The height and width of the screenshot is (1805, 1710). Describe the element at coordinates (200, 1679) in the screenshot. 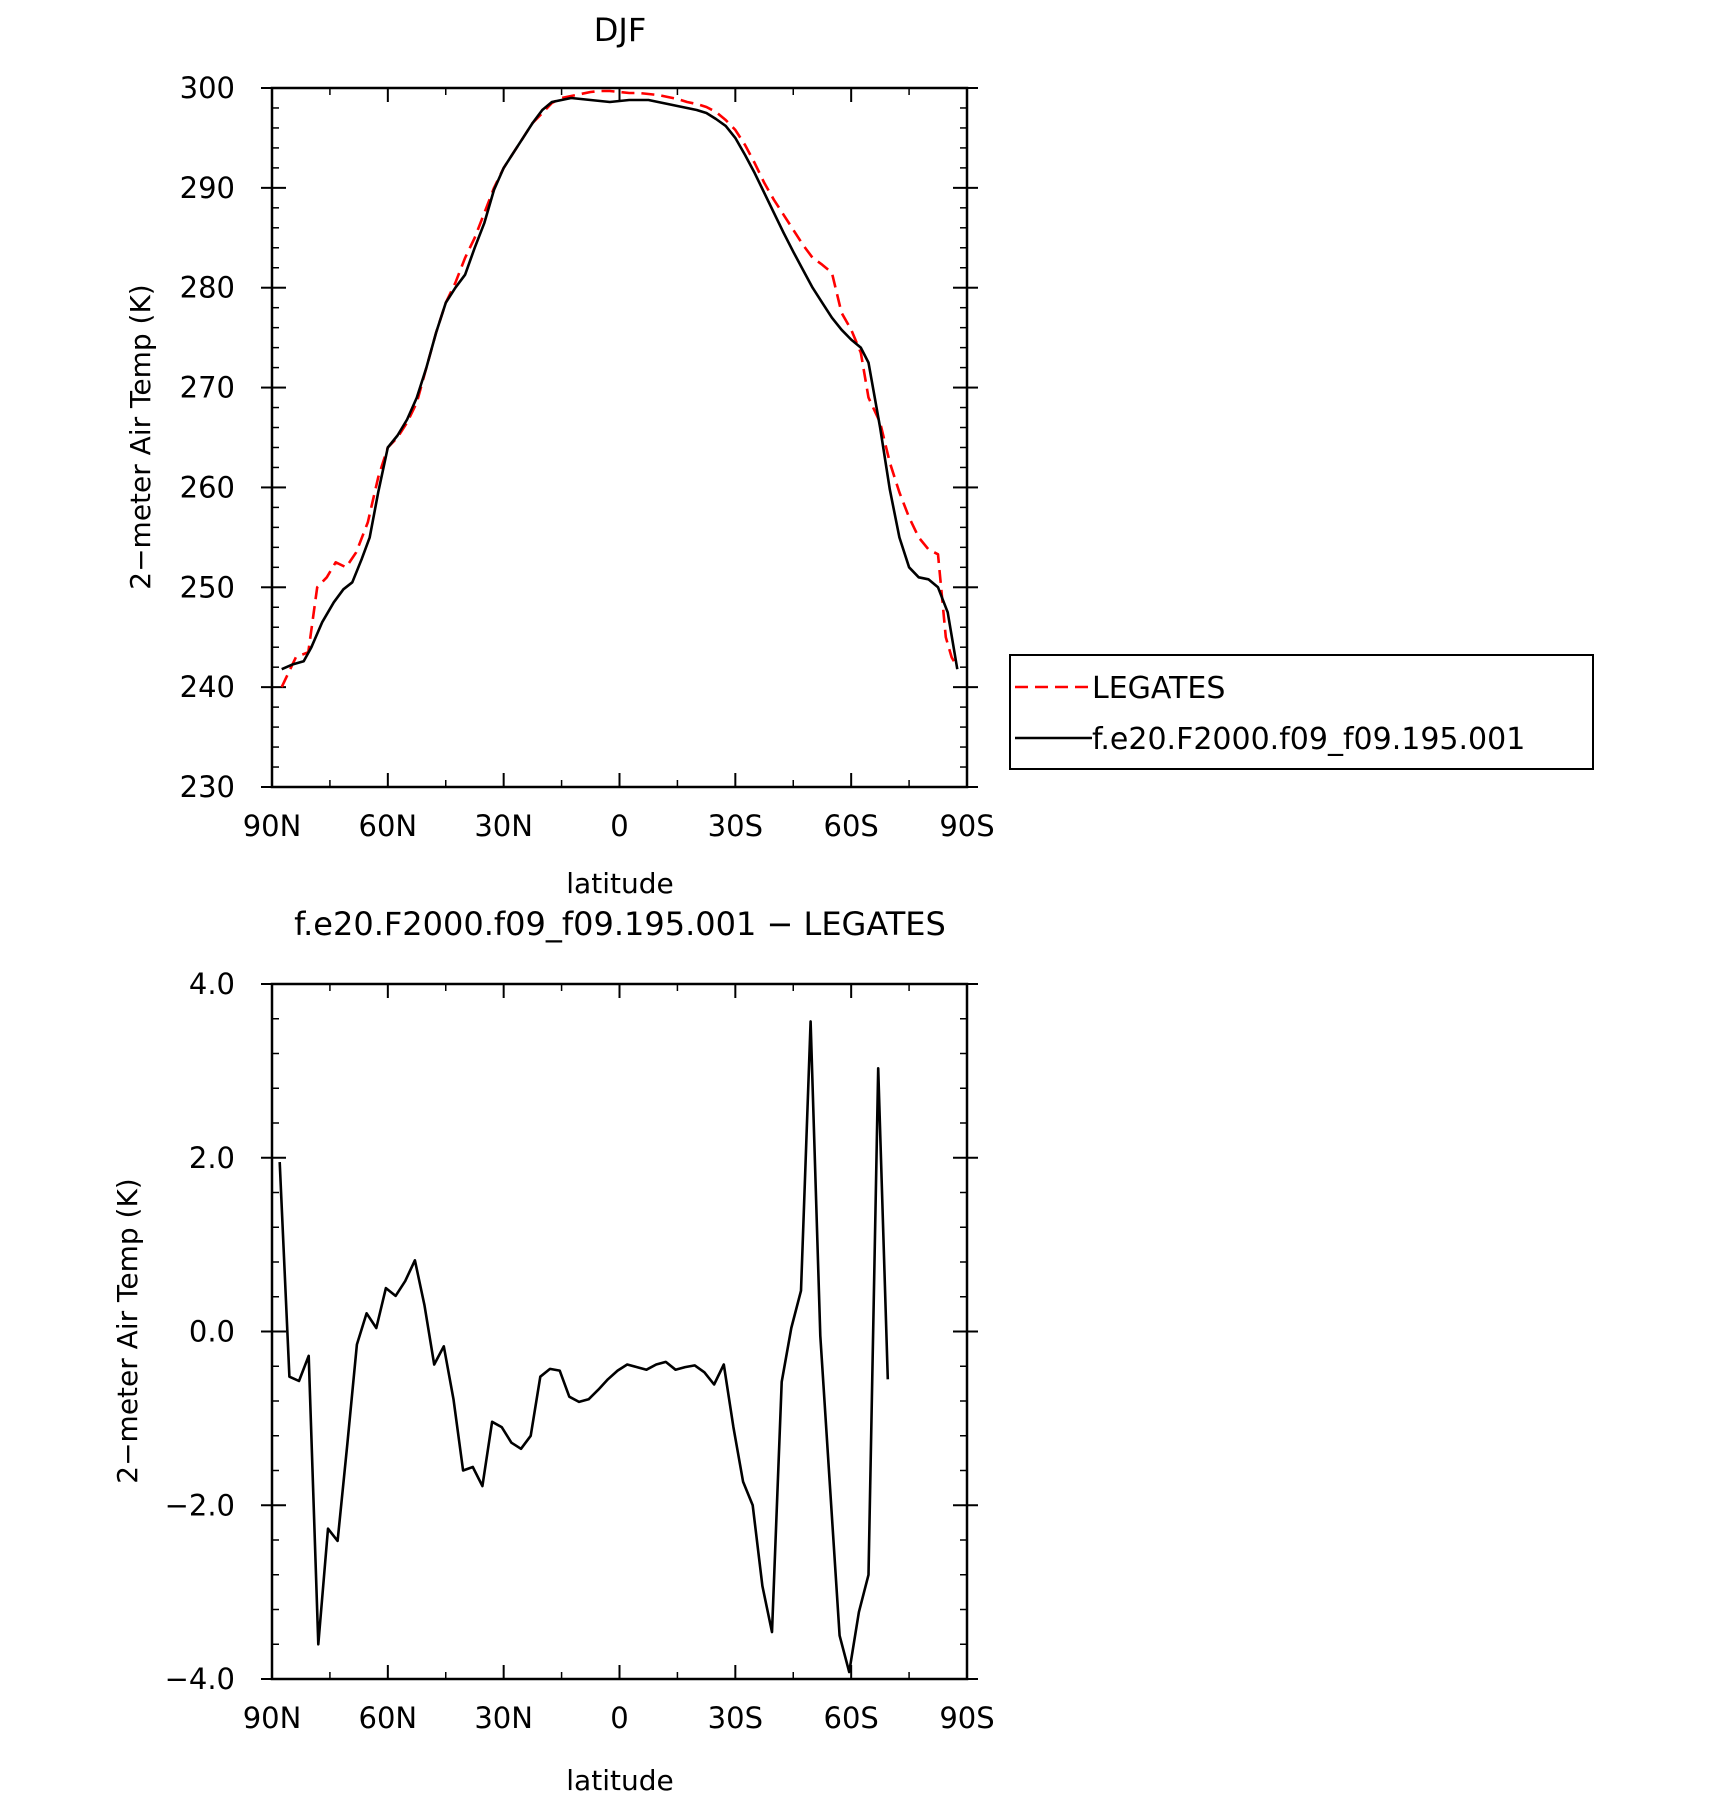

I see `y-tick-label: −4.0` at that location.